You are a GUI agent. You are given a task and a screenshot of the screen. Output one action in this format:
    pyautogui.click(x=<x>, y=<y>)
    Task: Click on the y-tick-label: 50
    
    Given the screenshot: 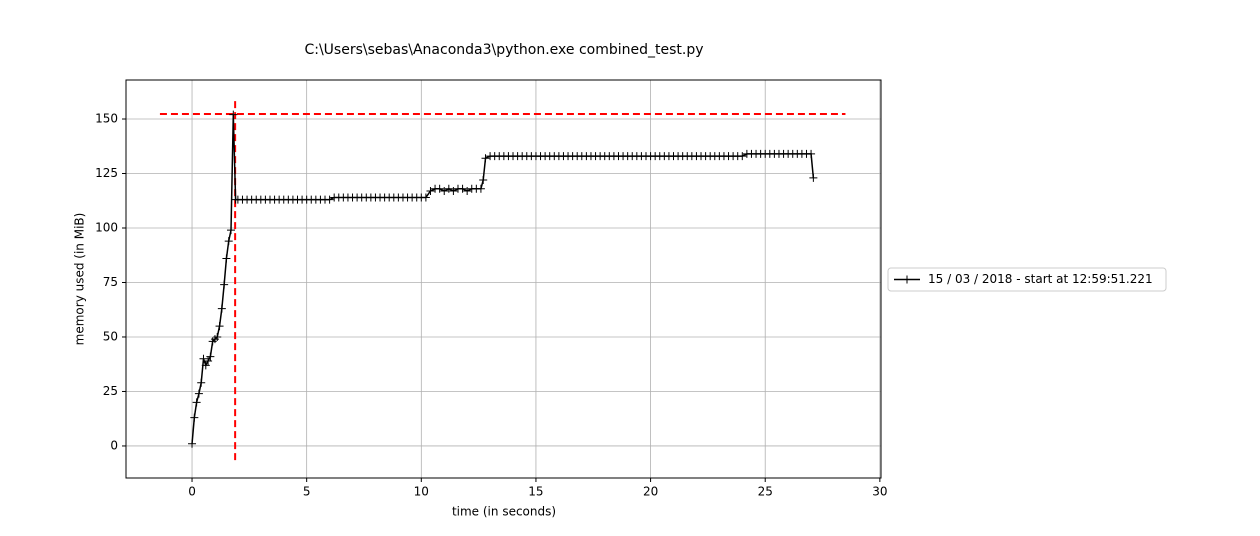 What is the action you would take?
    pyautogui.click(x=110, y=336)
    